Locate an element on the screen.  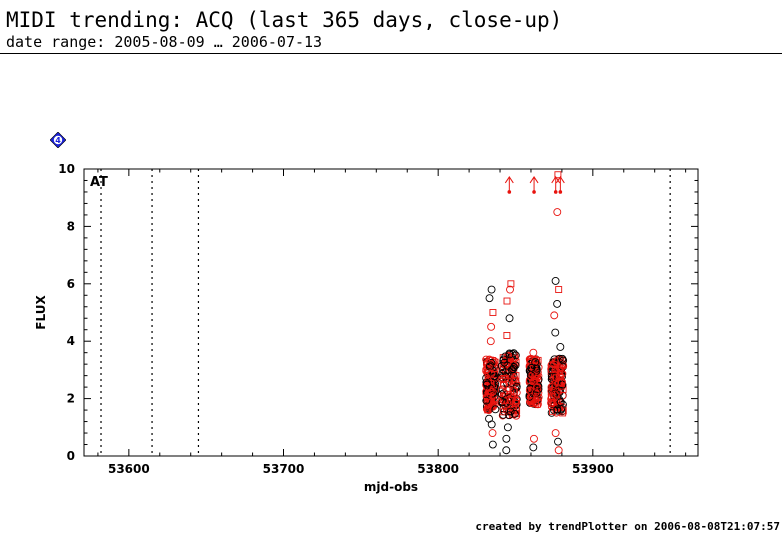
upper-limit-dot is located at coordinates (509, 192).